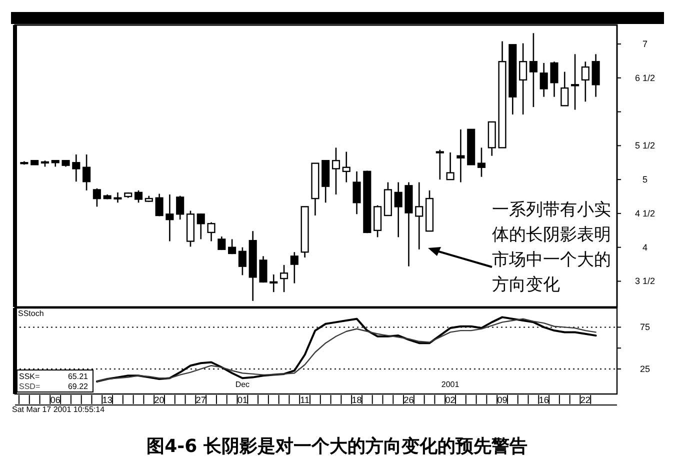 This screenshot has width=674, height=465. I want to click on x-tick-label: 11, so click(305, 400).